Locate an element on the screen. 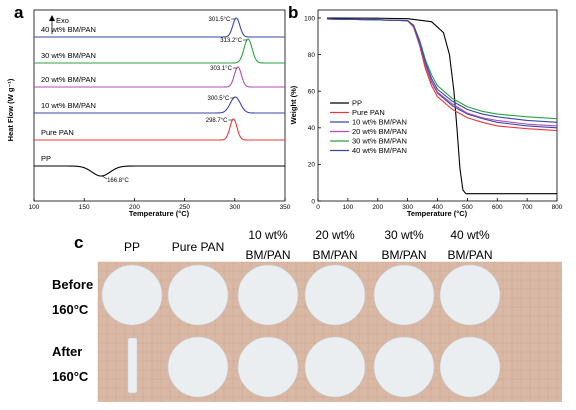 The width and height of the screenshot is (576, 410). dsc-x-tick-label: 350 is located at coordinates (285, 207).